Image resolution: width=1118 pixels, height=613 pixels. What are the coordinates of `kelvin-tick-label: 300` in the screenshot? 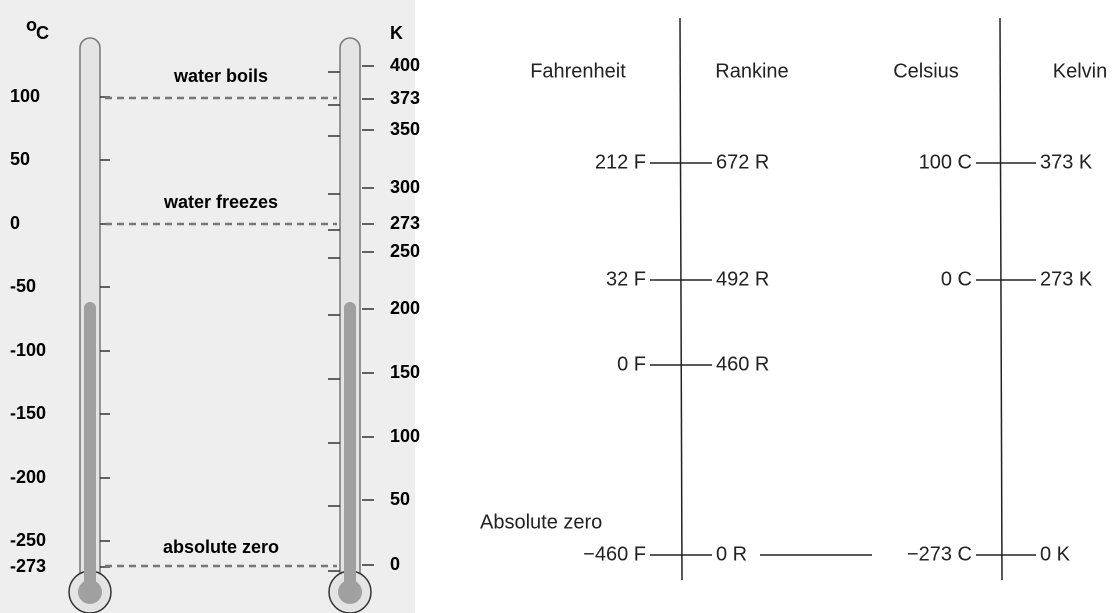 It's located at (405, 187).